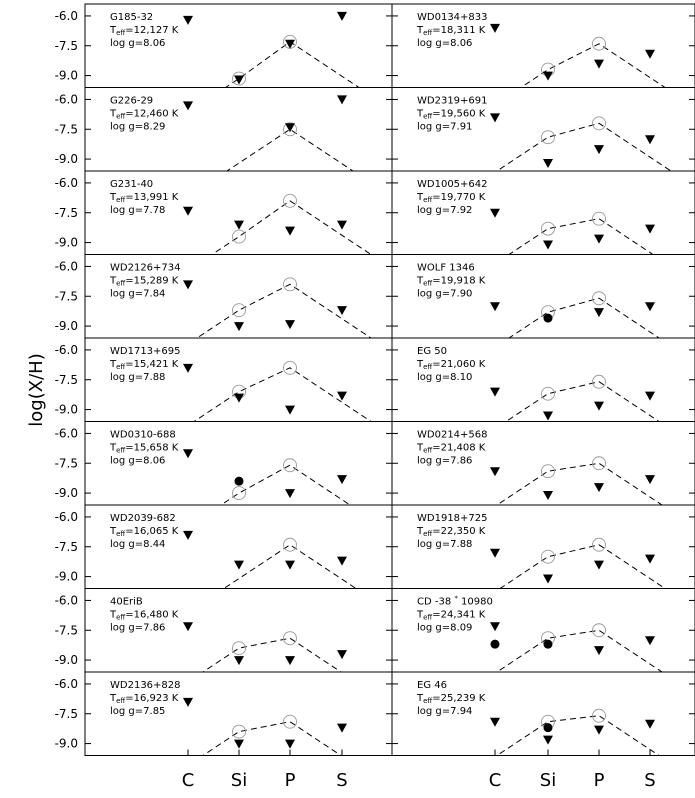 This screenshot has width=695, height=798. I want to click on teff-value: =12,460 K, so click(152, 114).